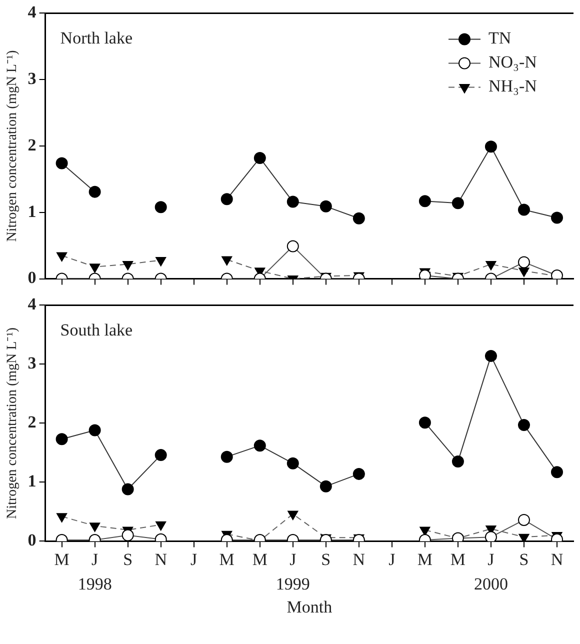  Describe the element at coordinates (293, 584) in the screenshot. I see `text: 1999` at that location.